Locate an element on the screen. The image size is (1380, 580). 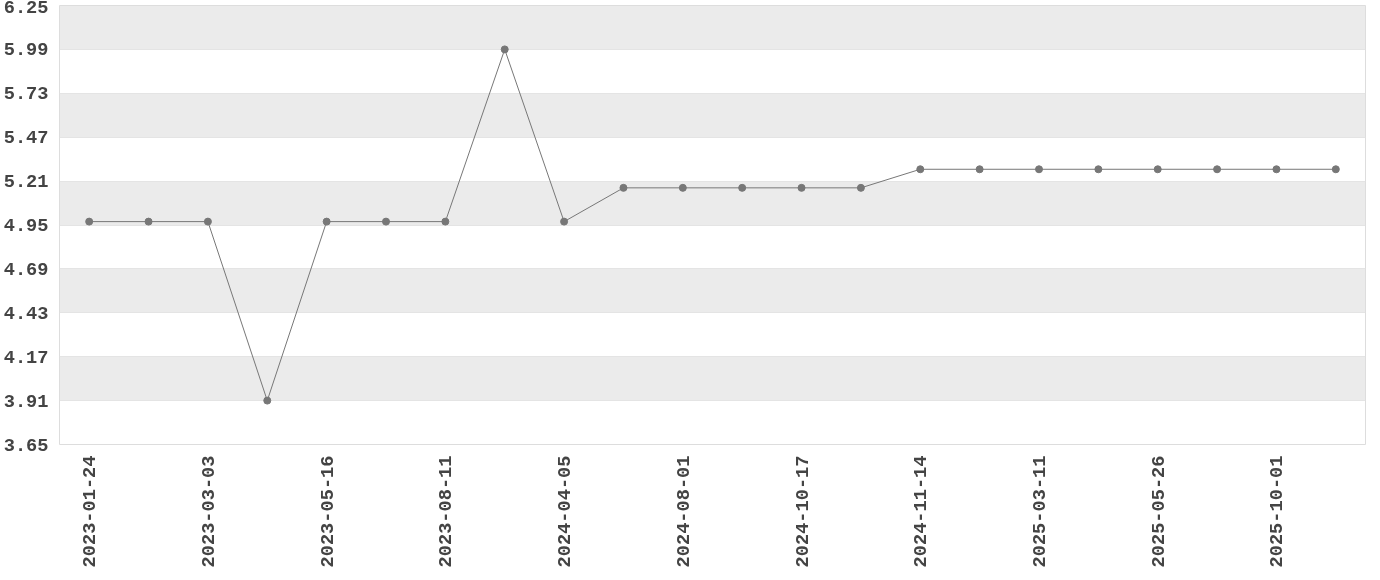
y-tick-label: 3.65 is located at coordinates (26, 445).